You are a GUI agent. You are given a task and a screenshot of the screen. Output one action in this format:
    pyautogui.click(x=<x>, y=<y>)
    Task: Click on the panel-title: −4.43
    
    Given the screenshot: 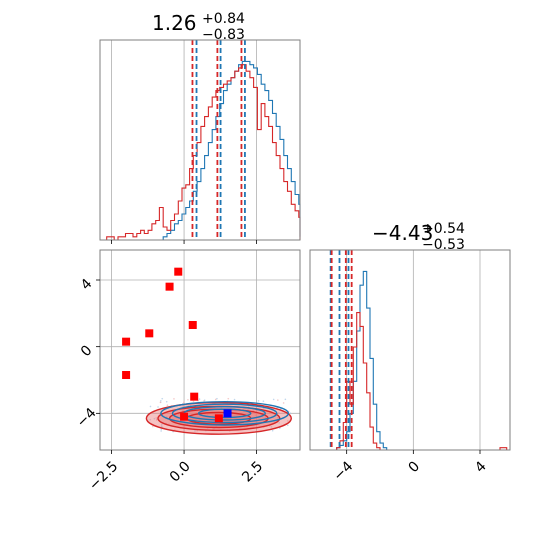 What is the action you would take?
    pyautogui.click(x=402, y=233)
    